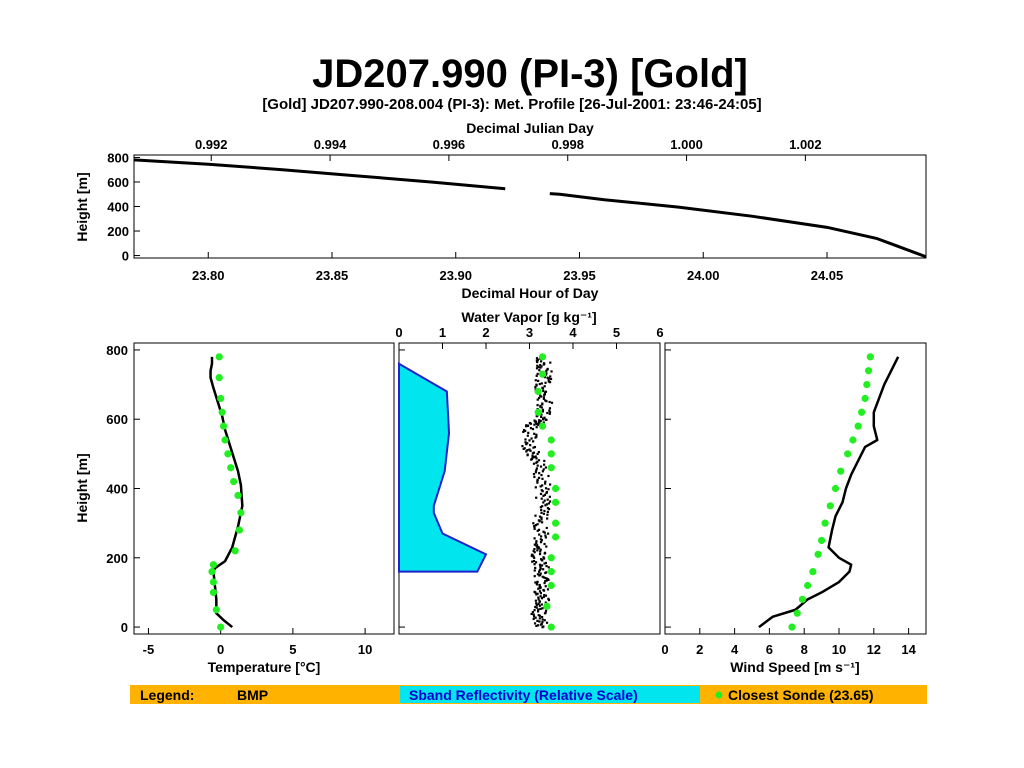  What do you see at coordinates (449, 144) in the screenshot?
I see `top-x2-tick-label: 0.996` at bounding box center [449, 144].